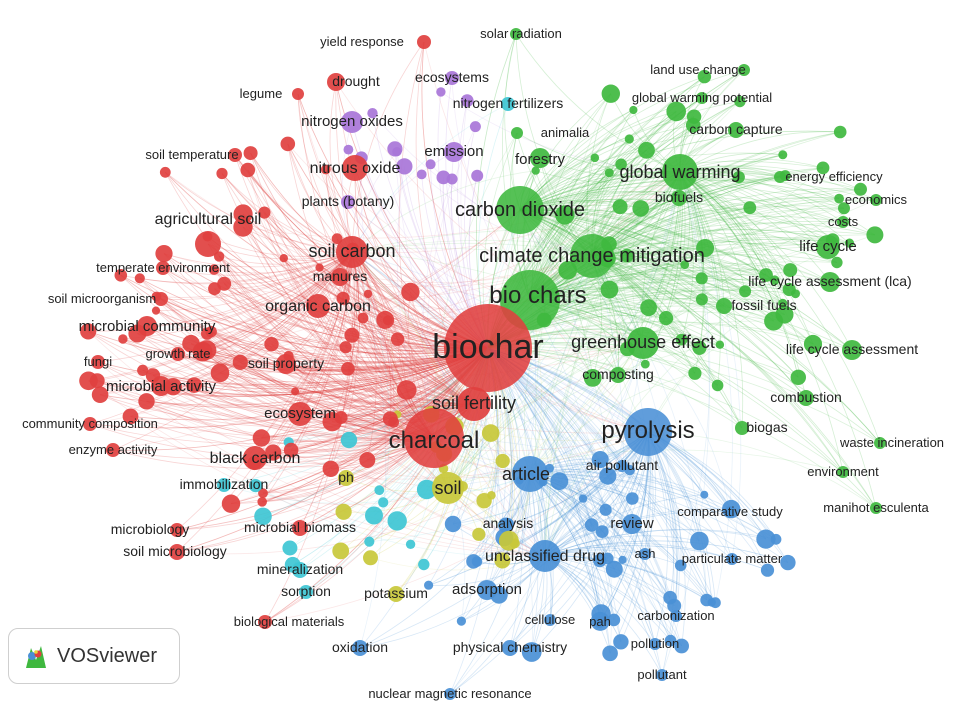 Image resolution: width=957 pixels, height=703 pixels. I want to click on node-label-life-cycle-assessment: life cycle assessment, so click(852, 349).